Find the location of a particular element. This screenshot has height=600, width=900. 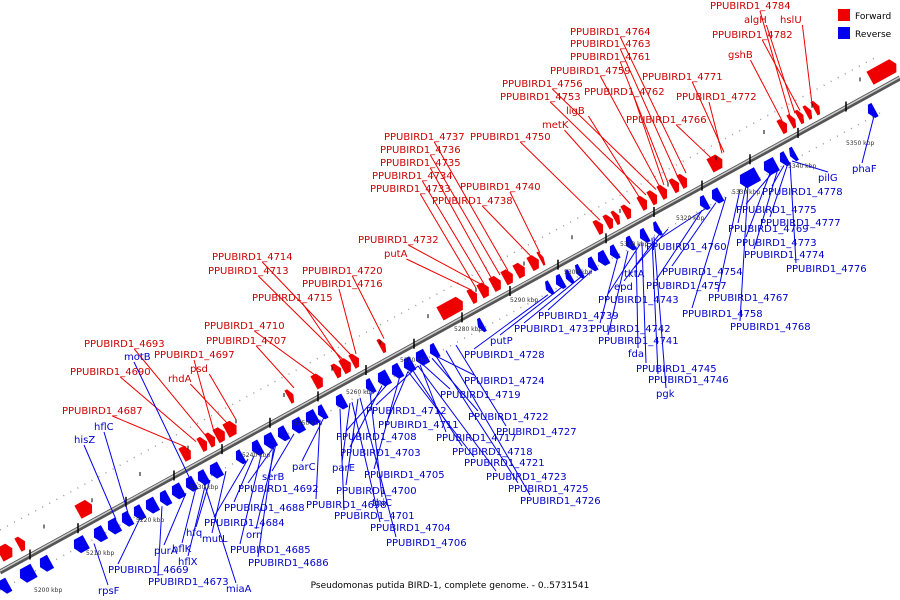

reverse-gene-label: PPUBIRD1_4776 is located at coordinates (826, 269).